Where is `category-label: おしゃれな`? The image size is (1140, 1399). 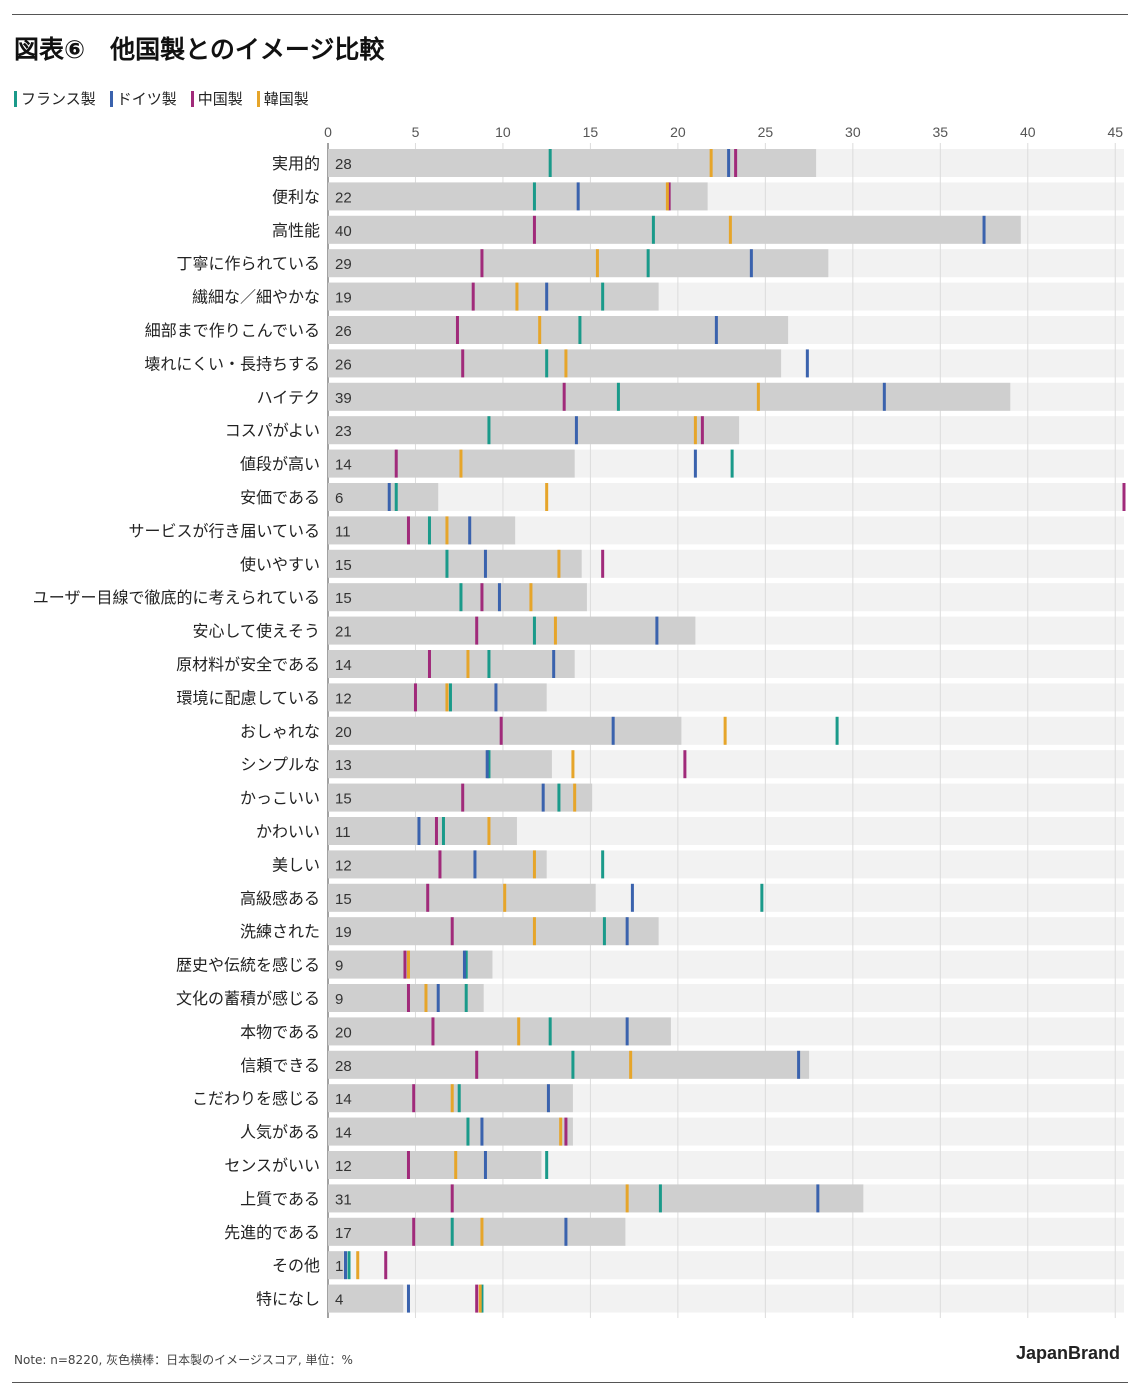
category-label: おしゃれな is located at coordinates (280, 731).